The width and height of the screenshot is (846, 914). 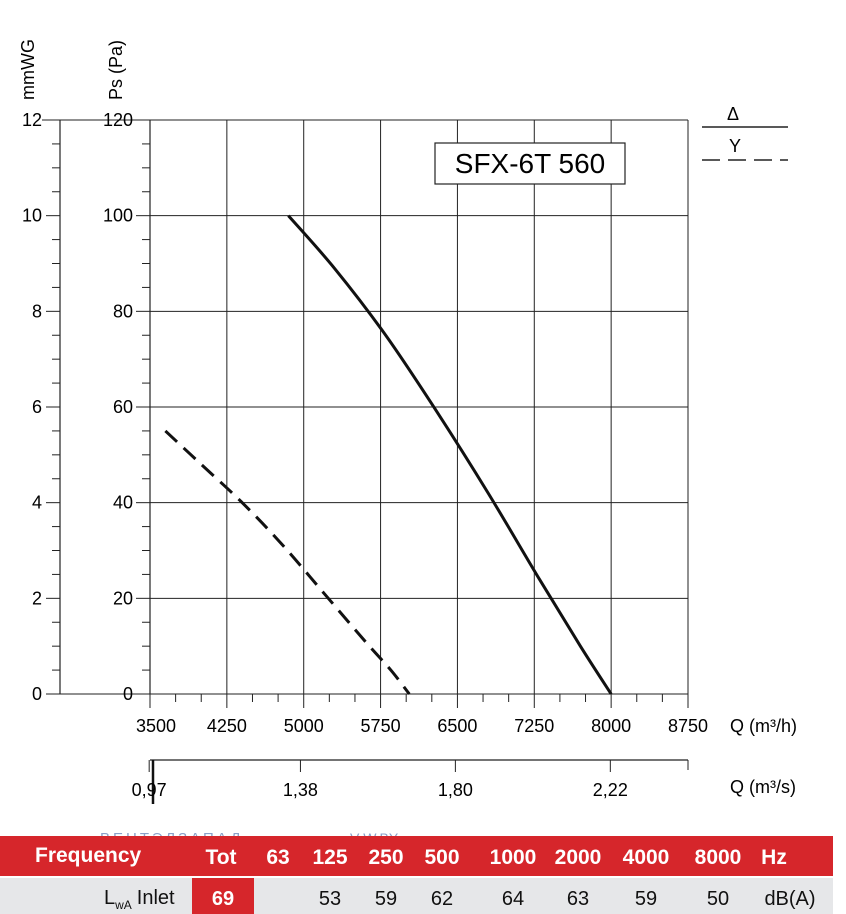 I want to click on y2-tick-label: 6, so click(x=37, y=407).